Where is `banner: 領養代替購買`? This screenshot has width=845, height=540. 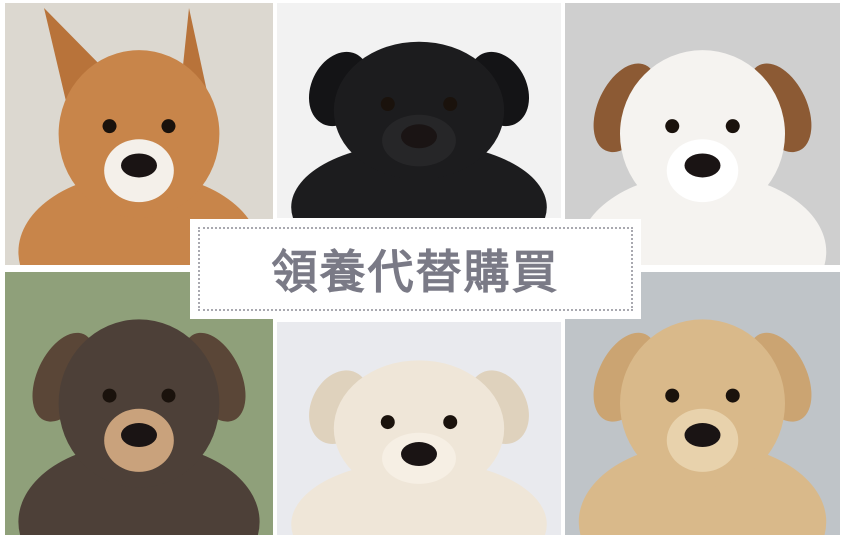
banner: 領養代替購買 is located at coordinates (415, 269).